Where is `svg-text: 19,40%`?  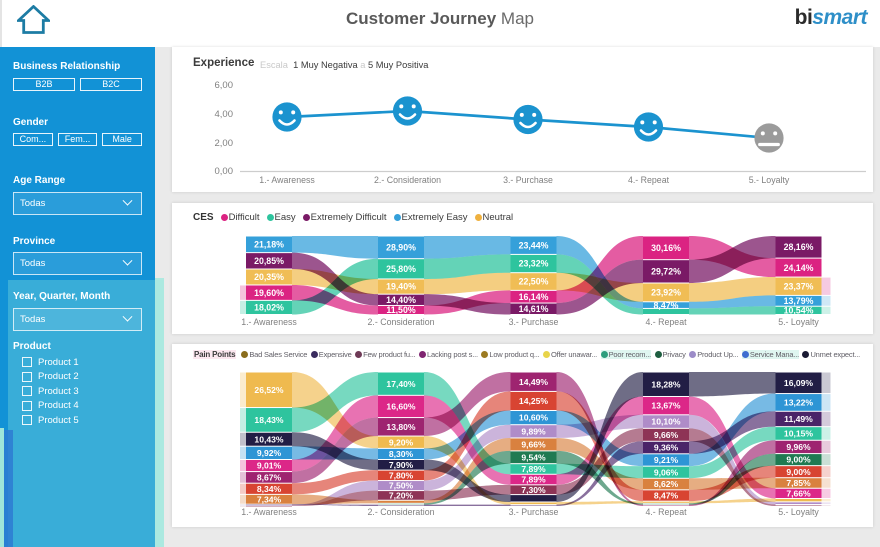
svg-text: 19,40% is located at coordinates (401, 287).